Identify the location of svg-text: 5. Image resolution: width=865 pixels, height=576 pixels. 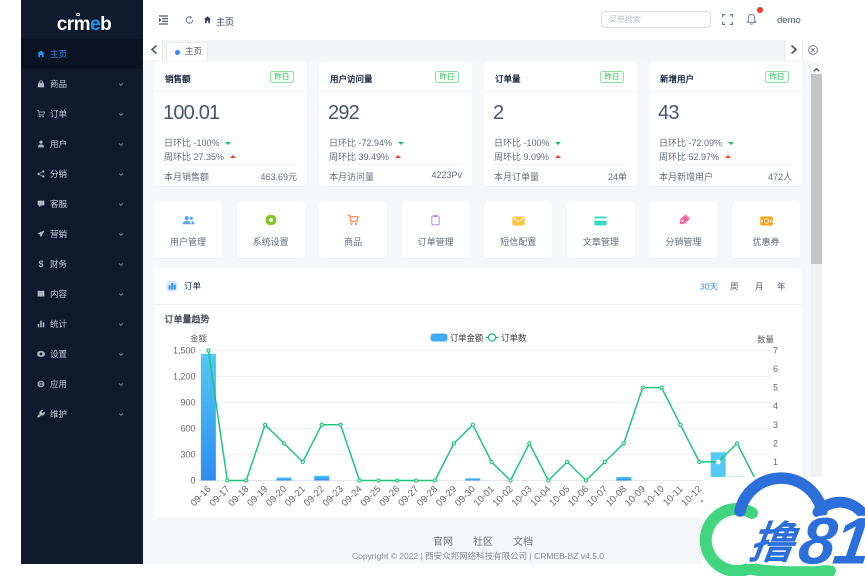
(775, 388).